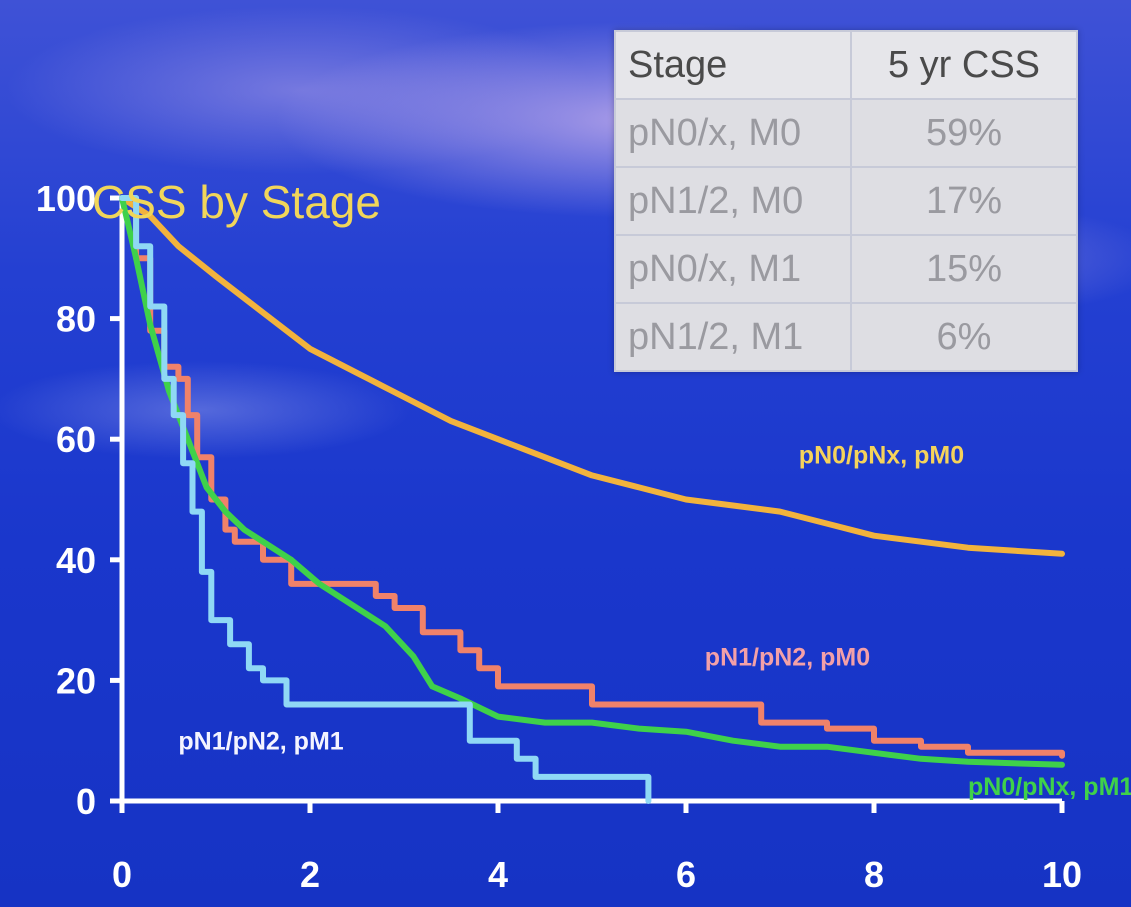  What do you see at coordinates (86, 801) in the screenshot?
I see `y-tick-label: 0` at bounding box center [86, 801].